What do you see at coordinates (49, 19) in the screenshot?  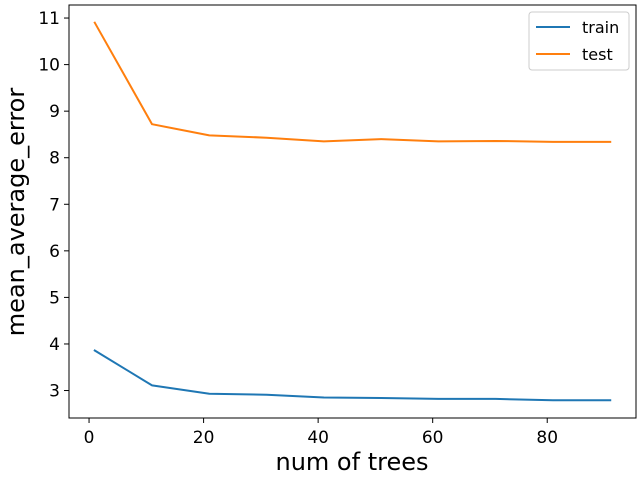 I see `y-tick-label: 11` at bounding box center [49, 19].